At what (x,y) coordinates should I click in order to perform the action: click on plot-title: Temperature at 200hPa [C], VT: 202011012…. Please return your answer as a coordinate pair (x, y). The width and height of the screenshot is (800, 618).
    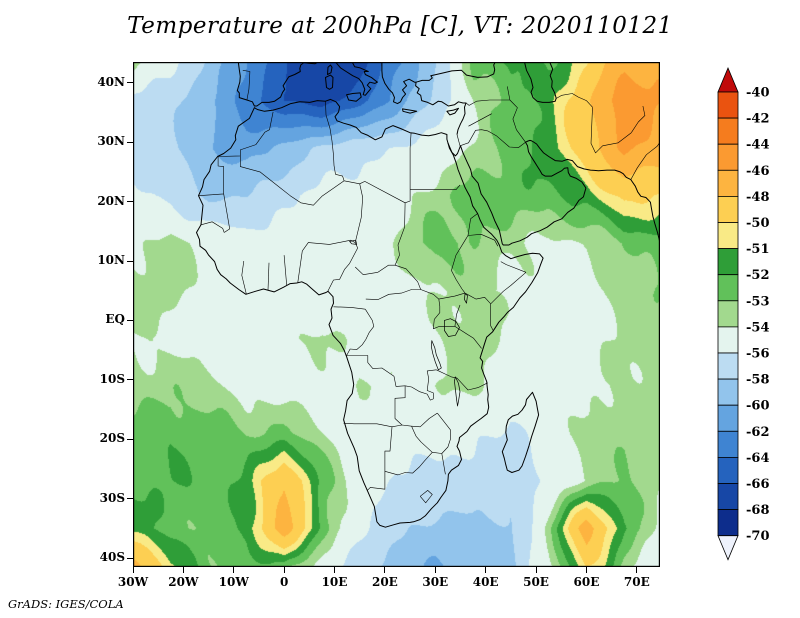
    Looking at the image, I should click on (400, 26).